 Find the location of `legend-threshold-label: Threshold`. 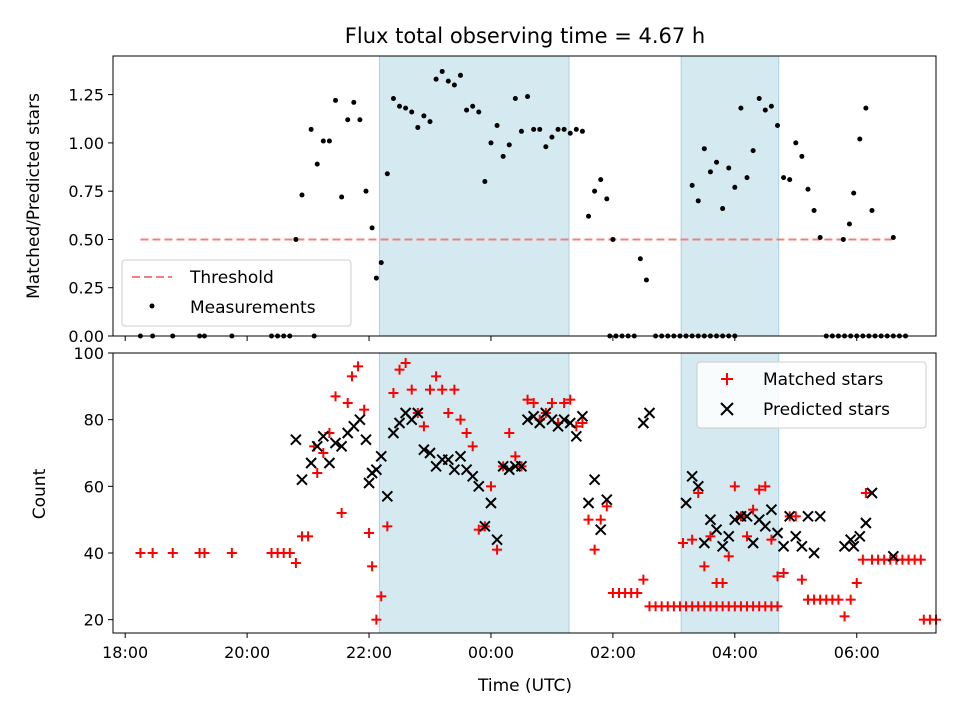

legend-threshold-label: Threshold is located at coordinates (231, 278).